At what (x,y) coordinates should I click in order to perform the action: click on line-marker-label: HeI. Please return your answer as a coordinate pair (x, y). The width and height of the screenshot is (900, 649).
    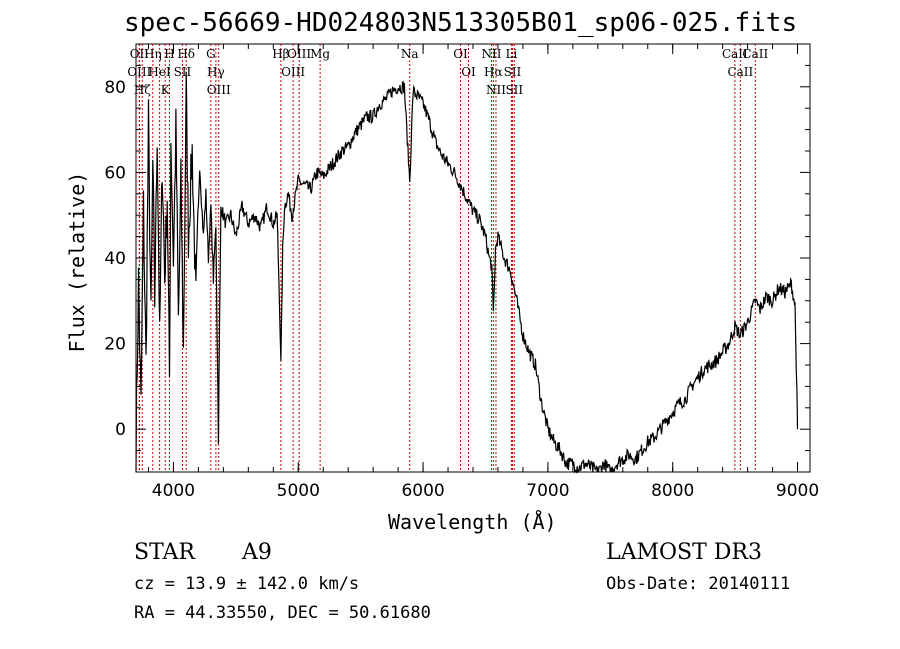
    Looking at the image, I should click on (159, 72).